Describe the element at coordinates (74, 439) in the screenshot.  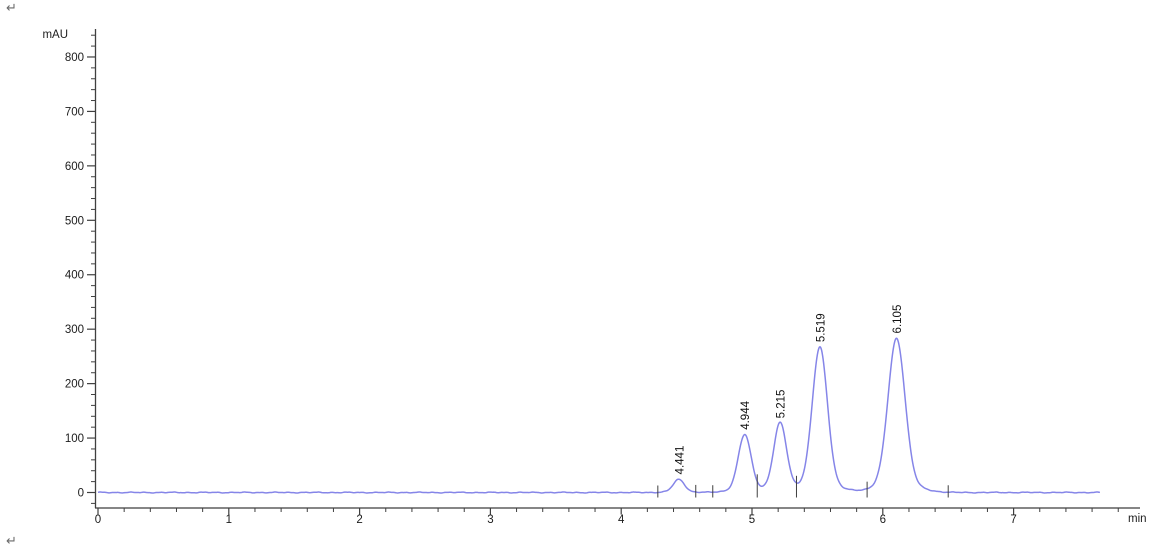
I see `y-tick-label: 100` at that location.